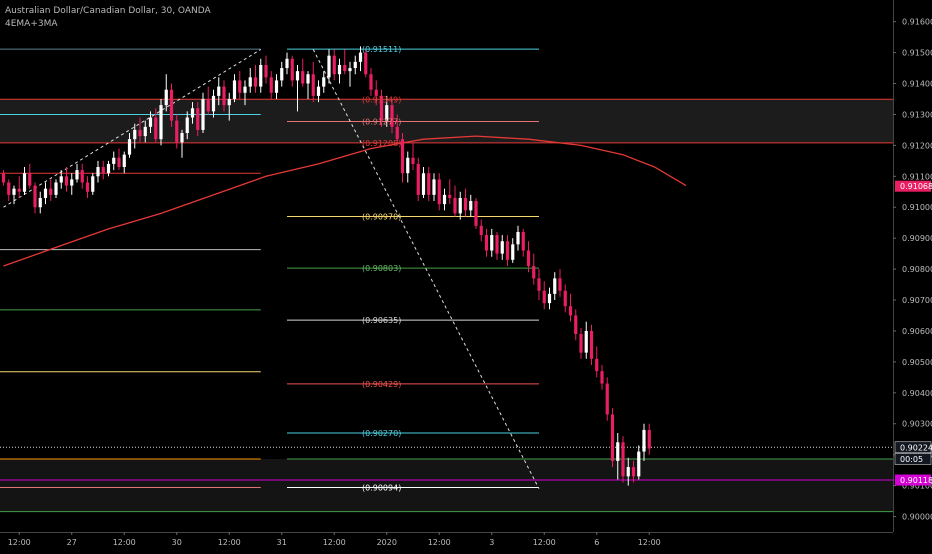  What do you see at coordinates (282, 542) in the screenshot?
I see `x-tick-label: 31` at bounding box center [282, 542].